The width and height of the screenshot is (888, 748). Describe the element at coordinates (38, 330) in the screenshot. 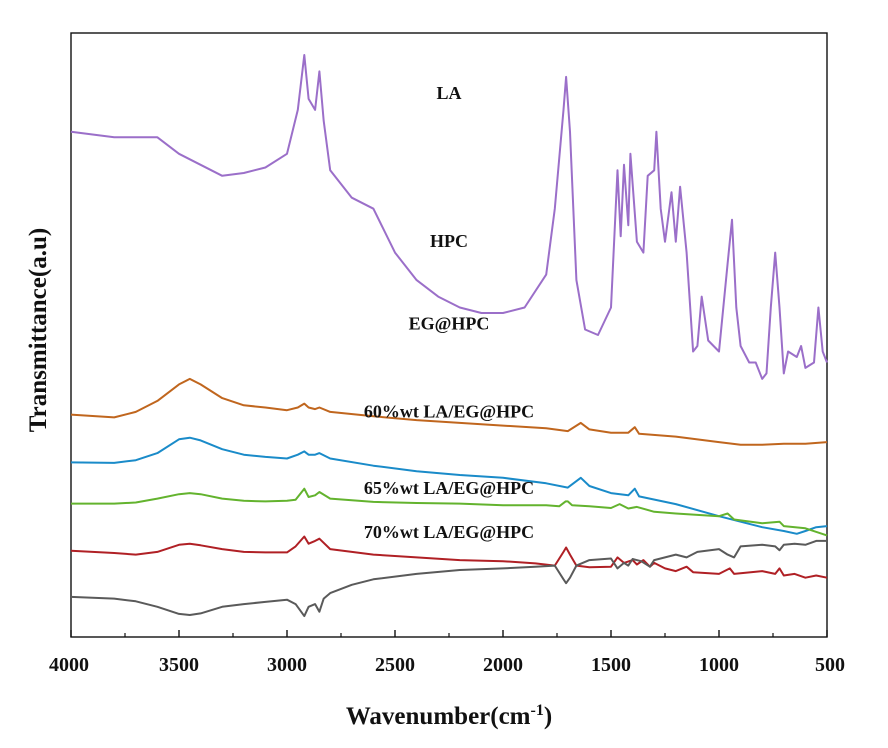

I see `y-axis-title: Transmittance(a.u)` at that location.